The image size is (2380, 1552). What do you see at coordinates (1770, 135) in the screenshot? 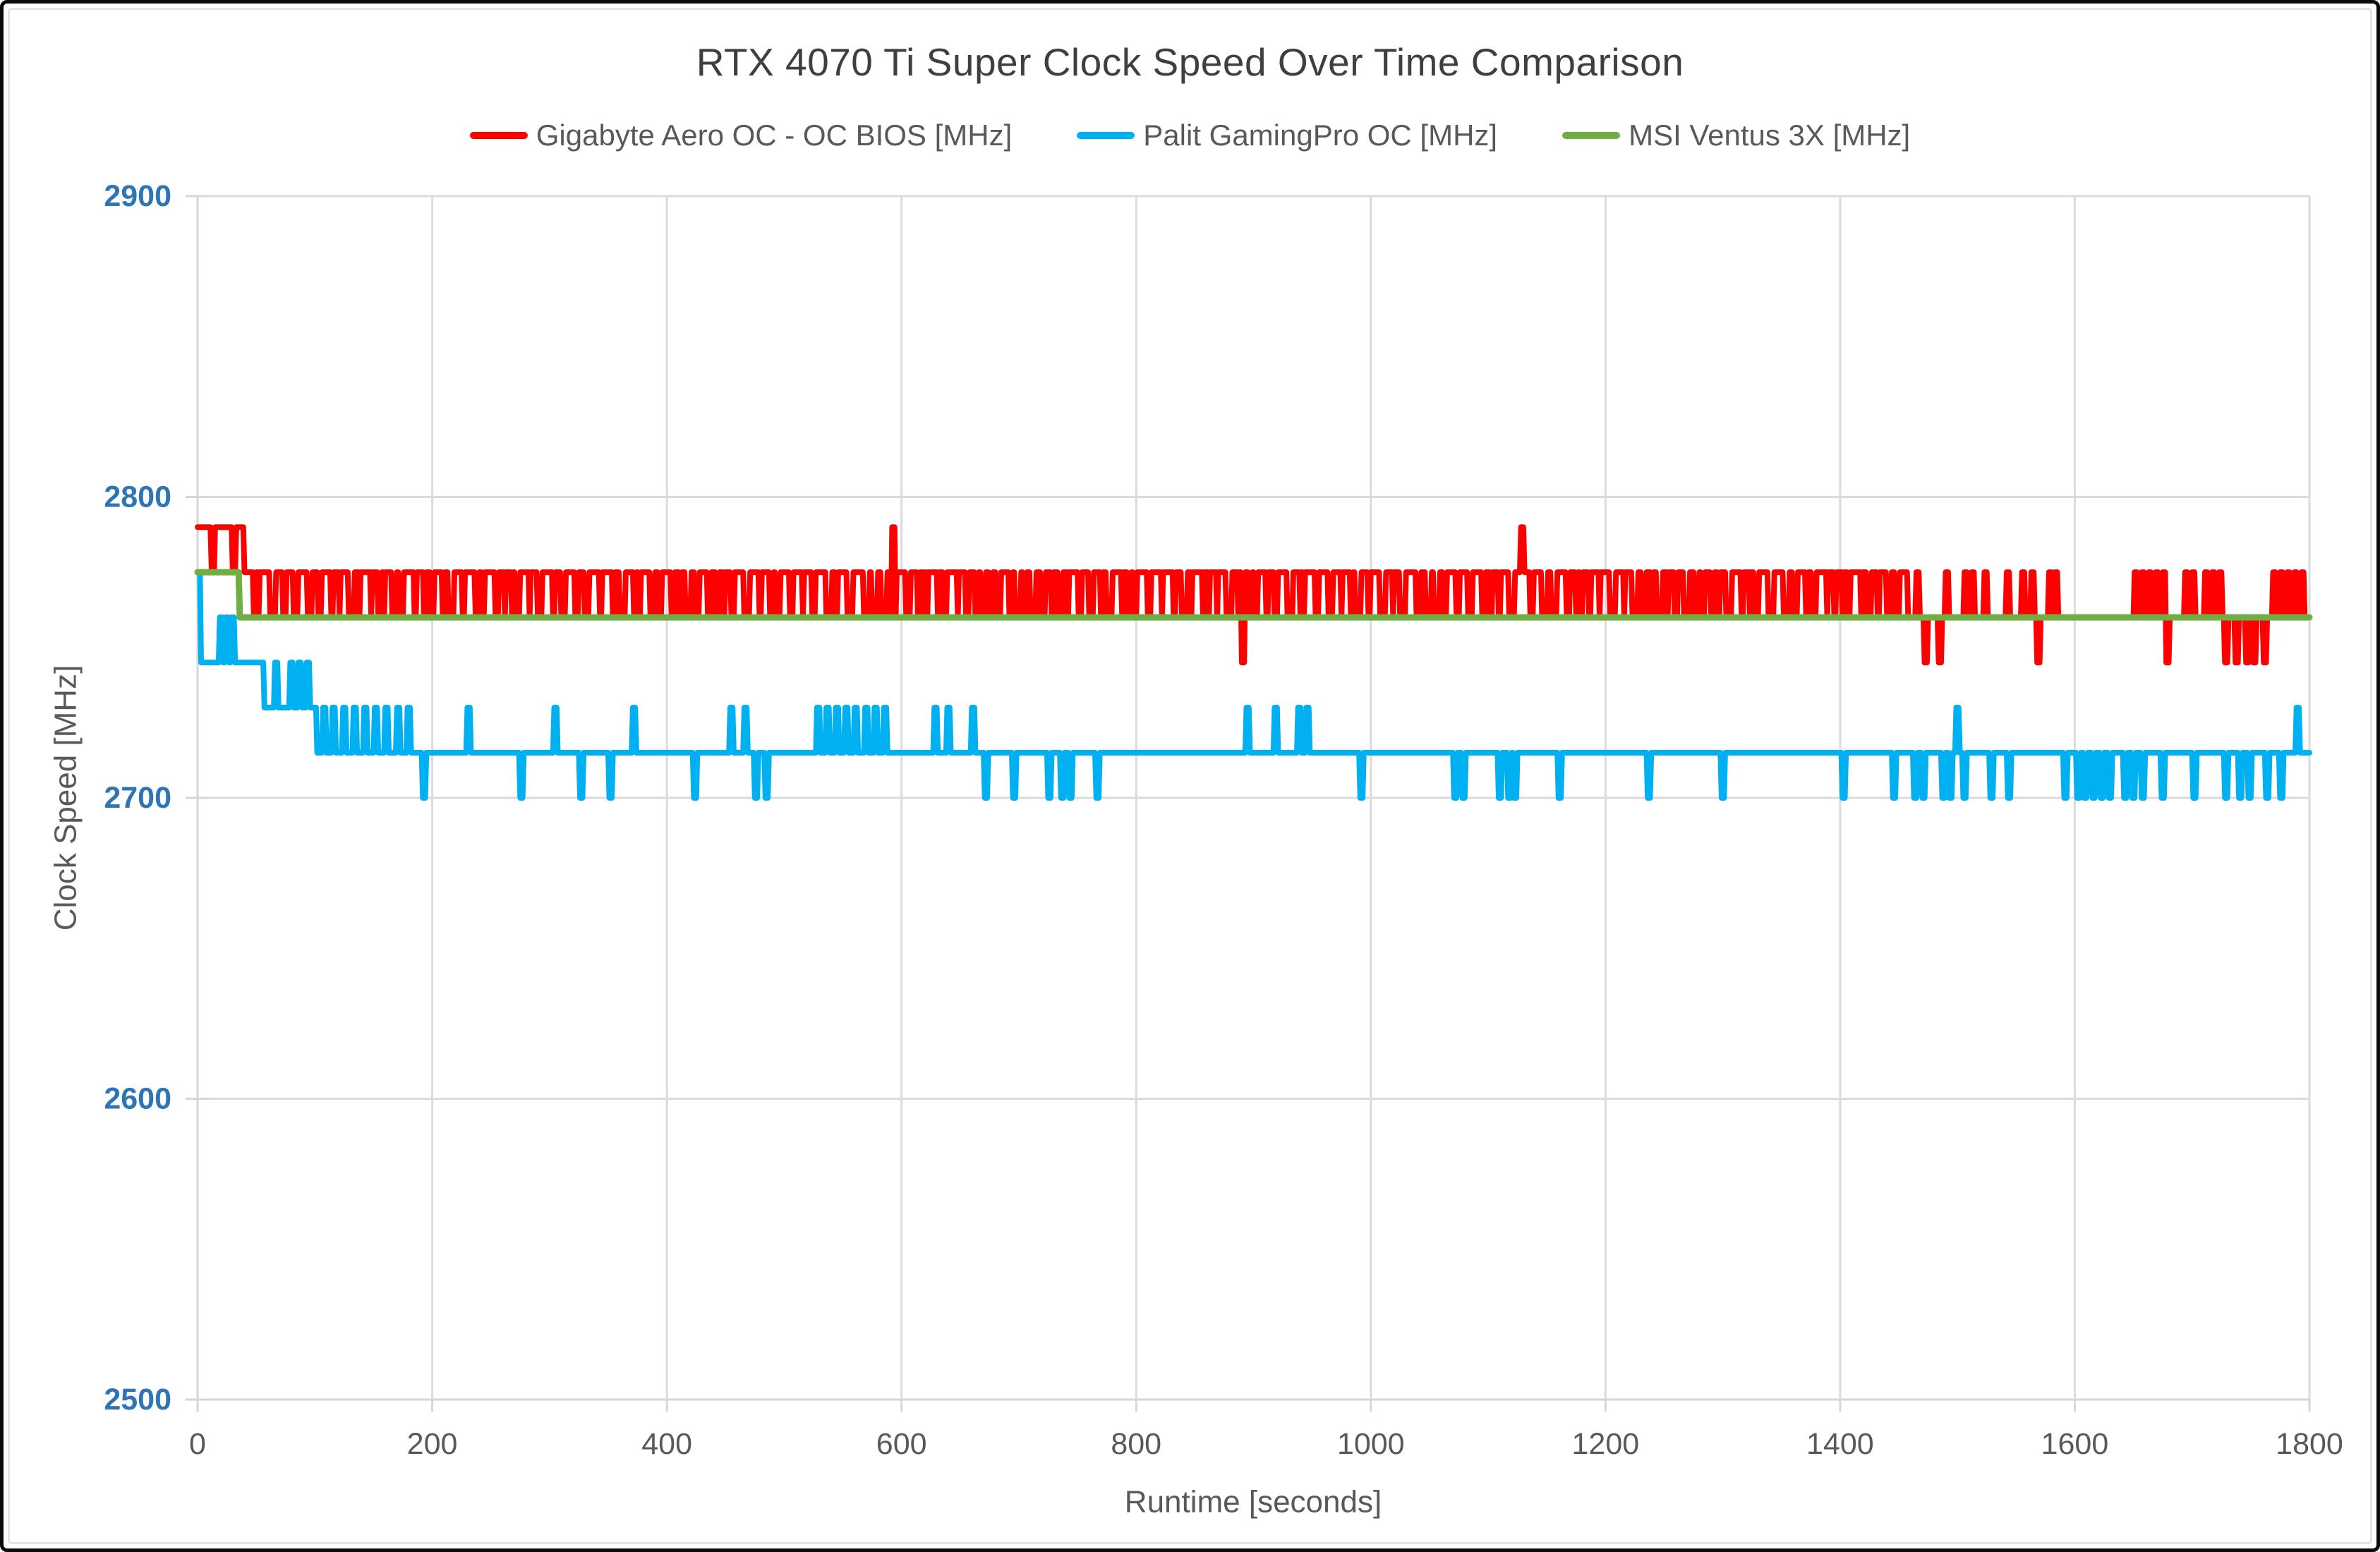
I see `legend-label: MSI Ventus 3X [MHz]` at bounding box center [1770, 135].